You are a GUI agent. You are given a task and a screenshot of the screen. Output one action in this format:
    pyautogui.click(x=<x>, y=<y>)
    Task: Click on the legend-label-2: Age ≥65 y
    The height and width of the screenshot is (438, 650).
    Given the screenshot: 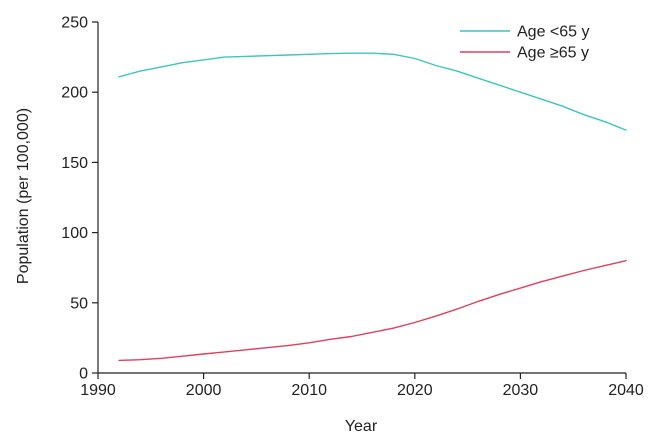 What is the action you would take?
    pyautogui.click(x=553, y=53)
    